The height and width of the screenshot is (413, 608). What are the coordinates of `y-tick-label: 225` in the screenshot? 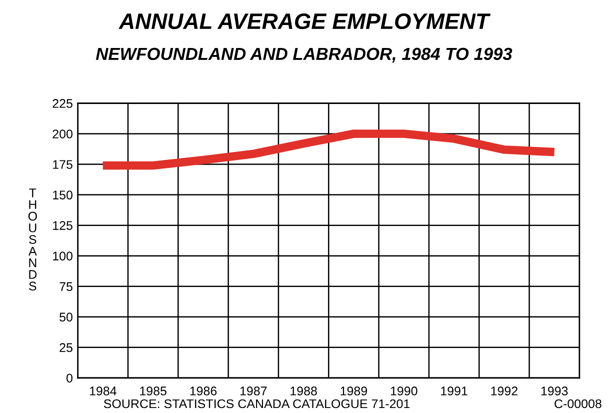 It's located at (62, 103).